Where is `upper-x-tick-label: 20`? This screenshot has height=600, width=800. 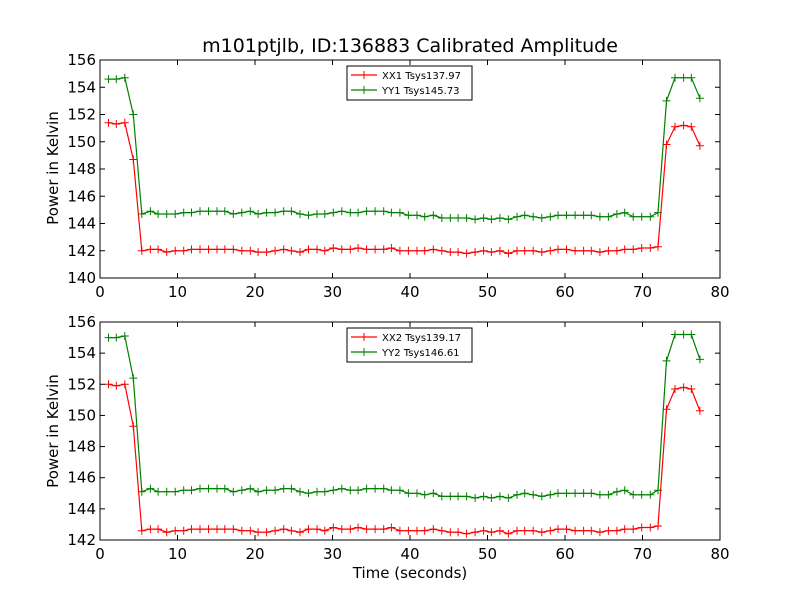 upper-x-tick-label: 20 is located at coordinates (254, 292).